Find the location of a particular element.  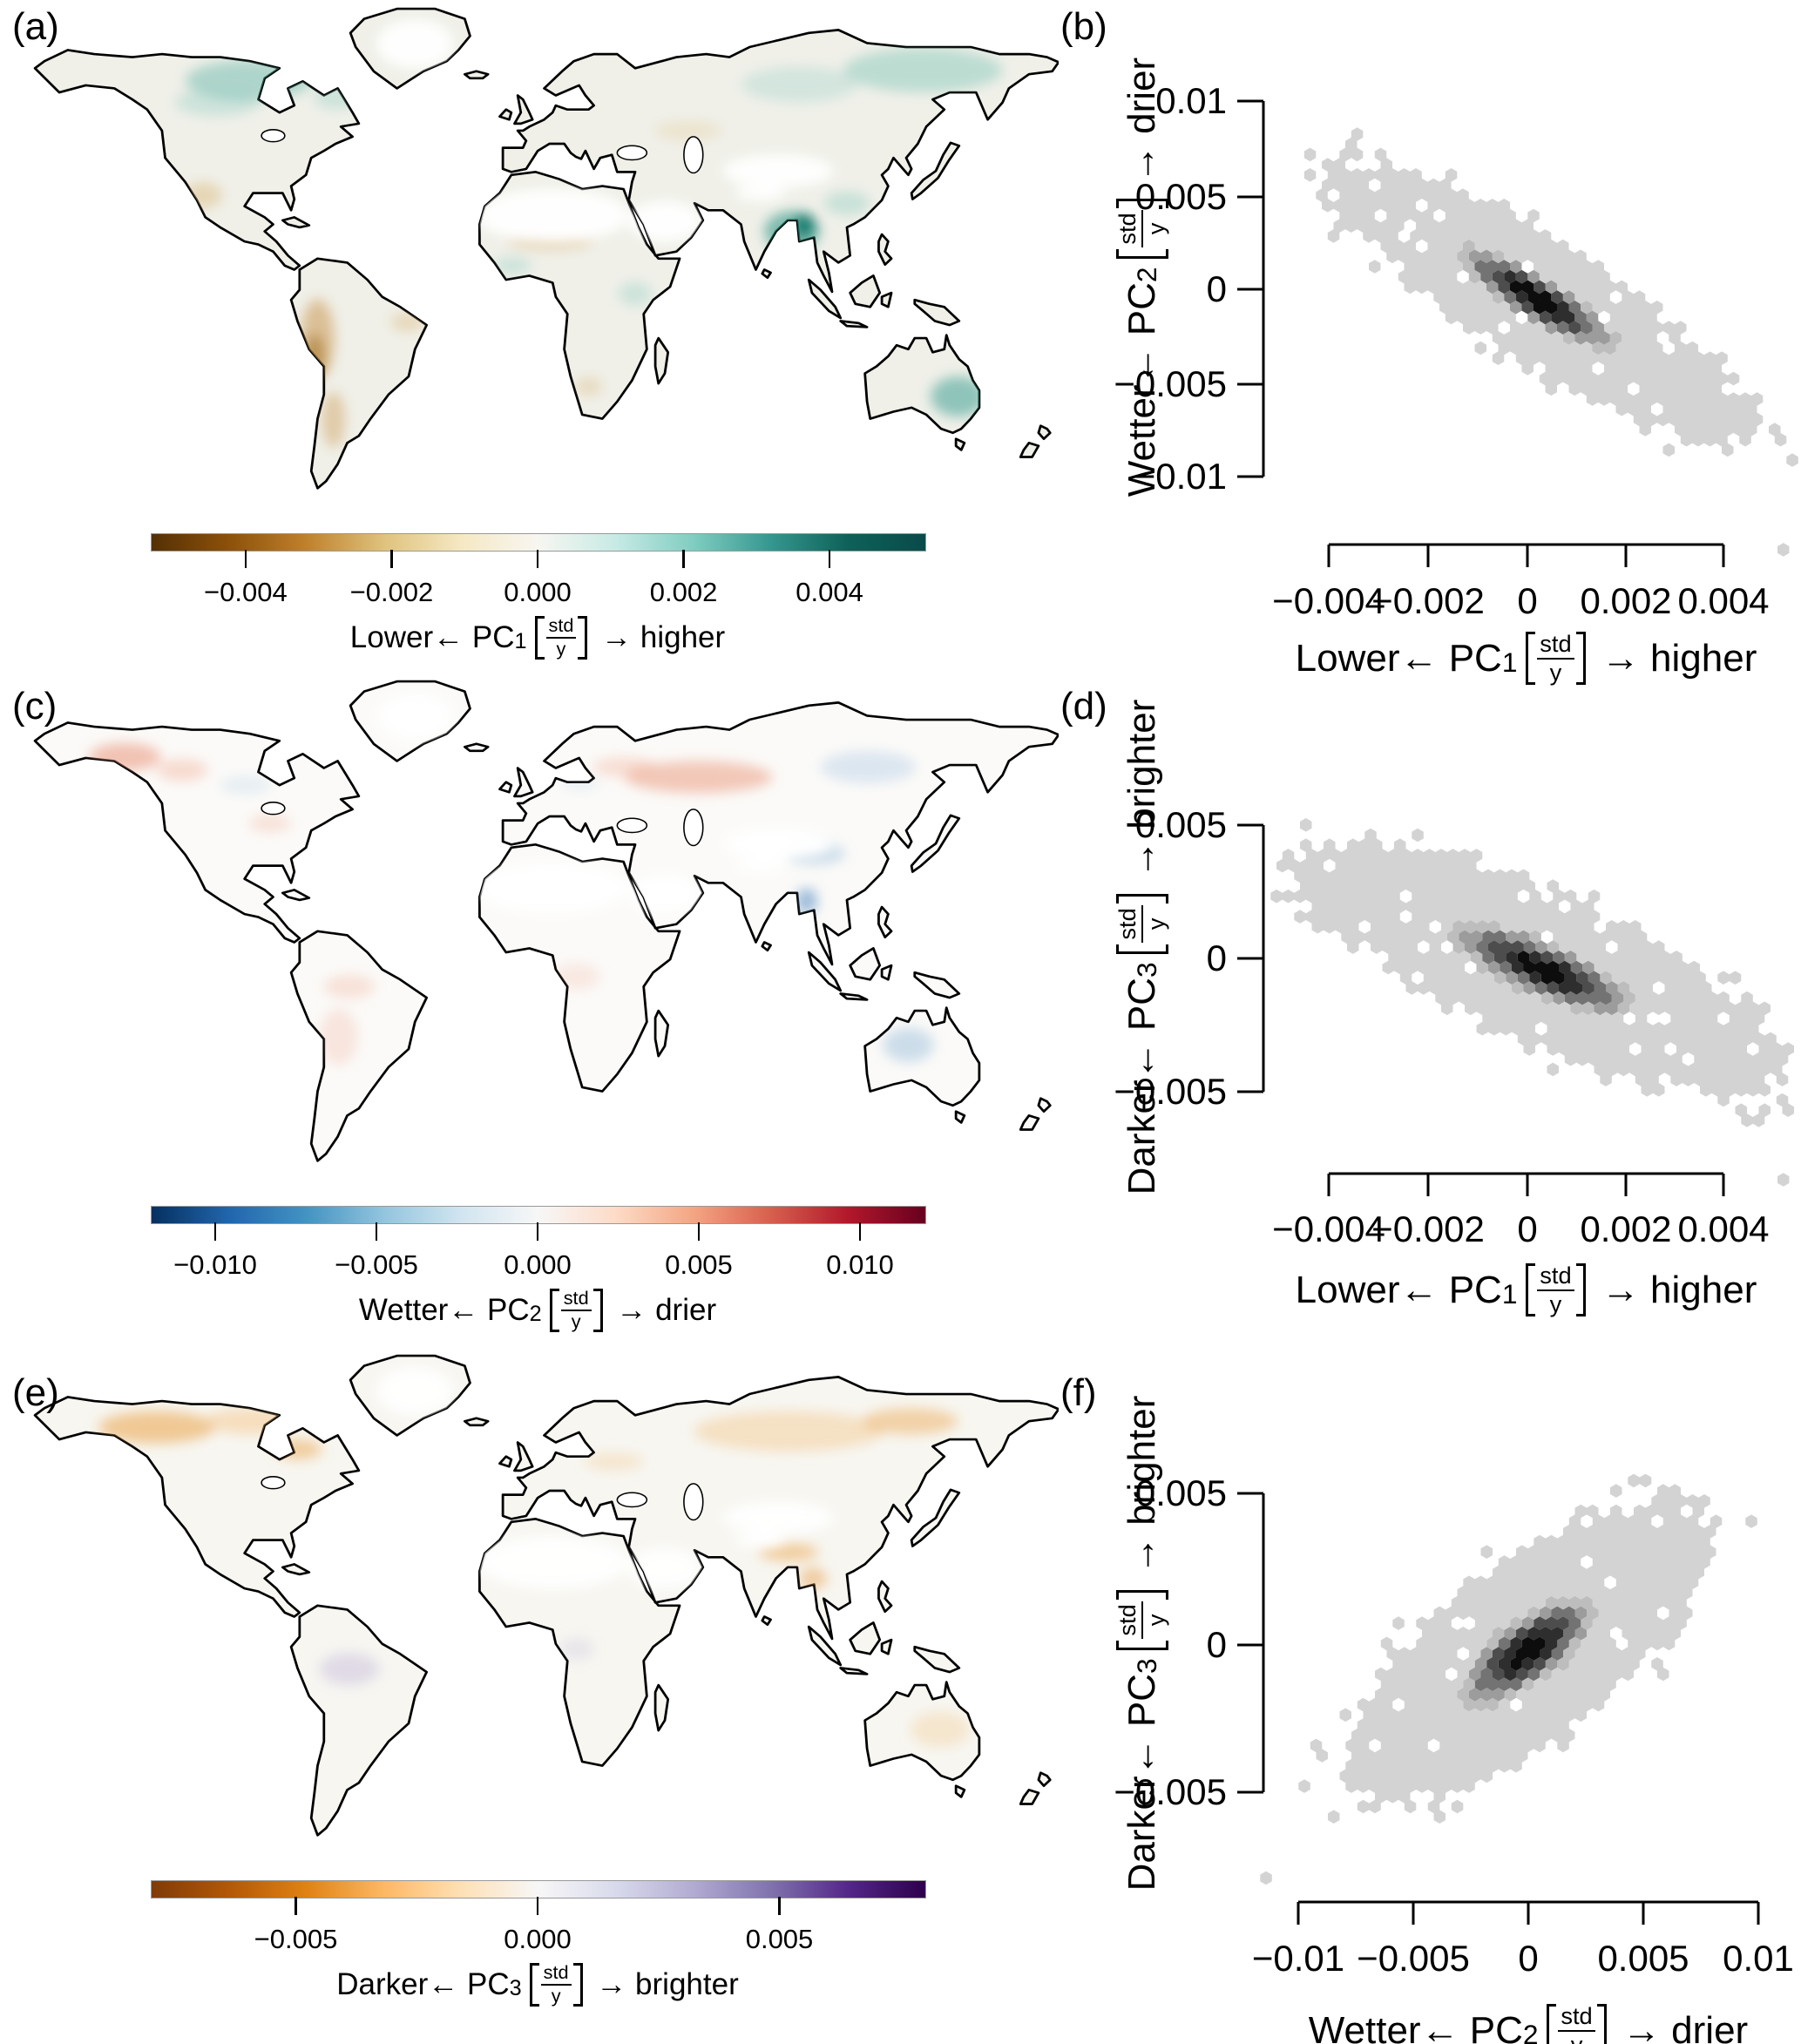

landmasses is located at coordinates (546, 921).